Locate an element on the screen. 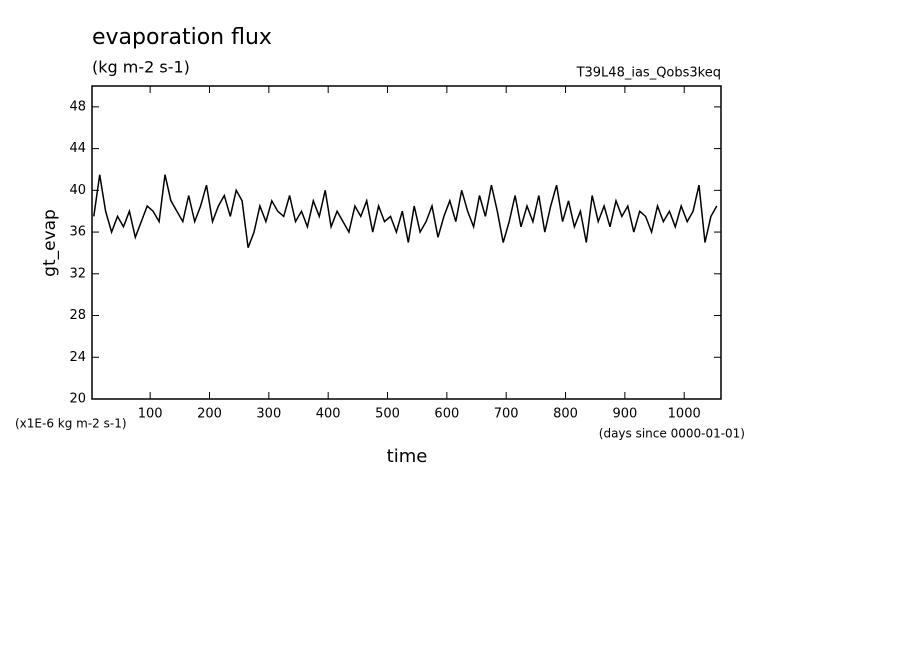 This screenshot has width=904, height=654. annotation: T39L48_ias_Qobs3keq is located at coordinates (648, 73).